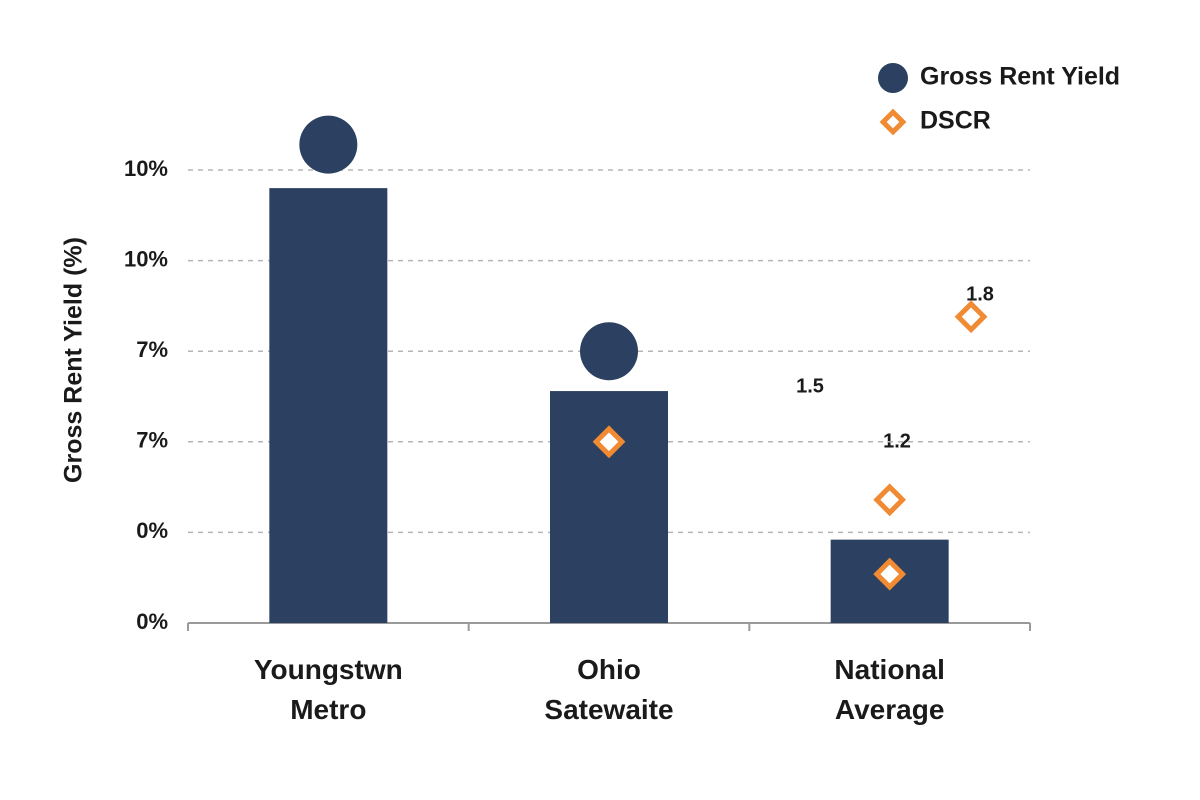  Describe the element at coordinates (955, 121) in the screenshot. I see `legend-label: DSCR` at that location.